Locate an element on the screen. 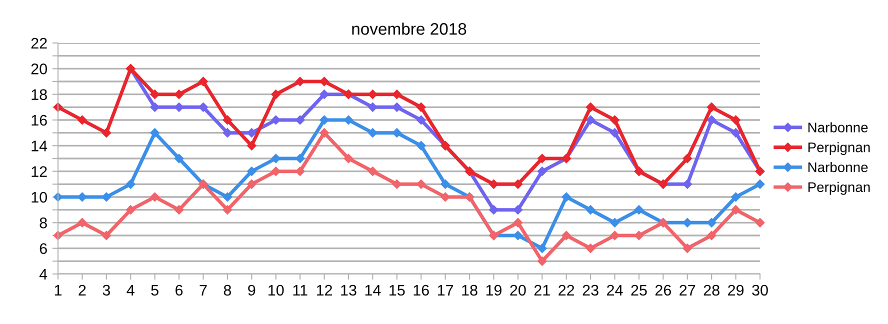 The width and height of the screenshot is (888, 324). x-tick-label: 14 is located at coordinates (373, 290).